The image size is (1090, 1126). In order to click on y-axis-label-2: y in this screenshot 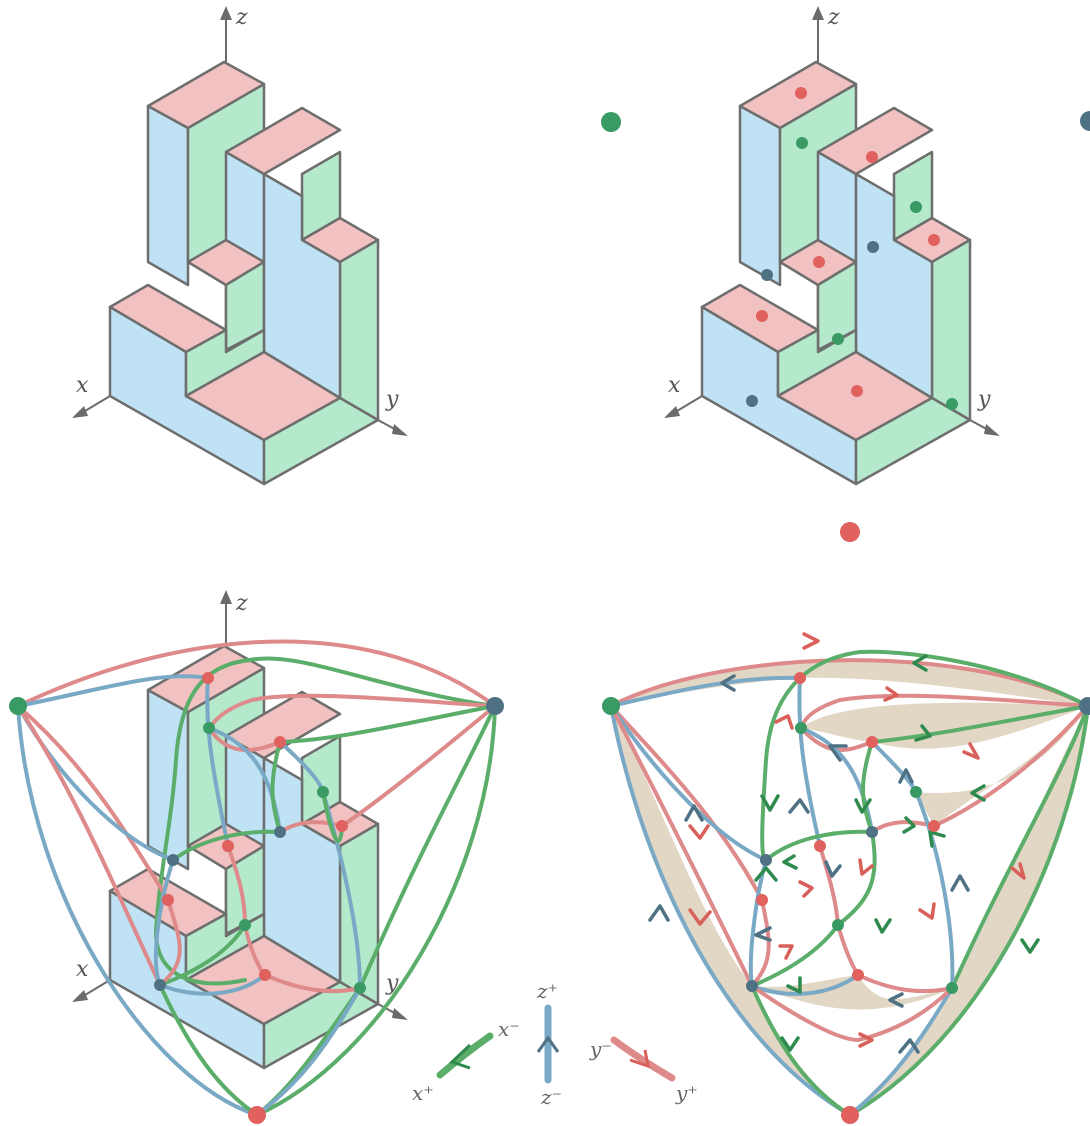, I will do `click(984, 399)`.